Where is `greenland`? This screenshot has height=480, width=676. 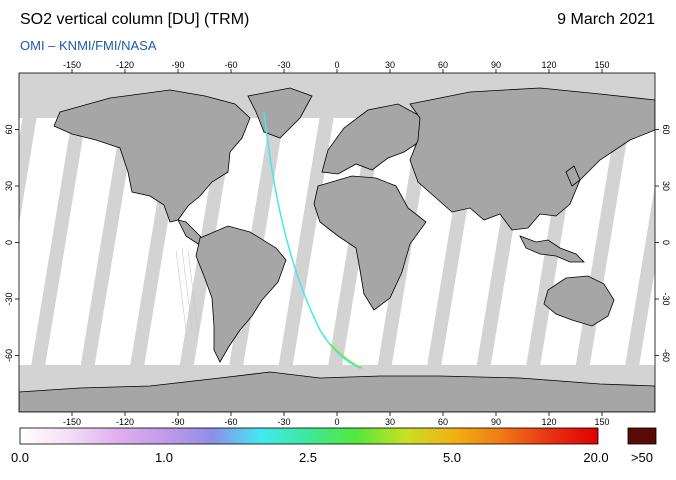
greenland is located at coordinates (280, 113).